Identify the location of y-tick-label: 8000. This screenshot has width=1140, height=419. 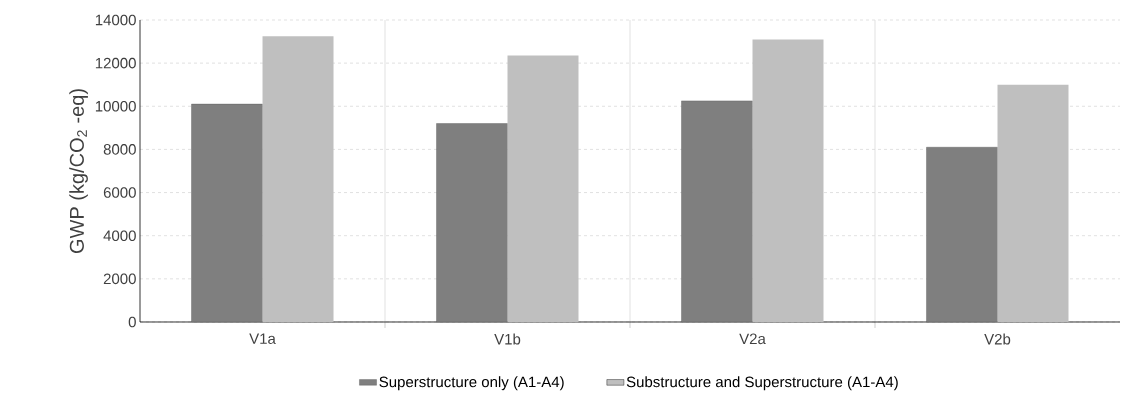
(119, 149).